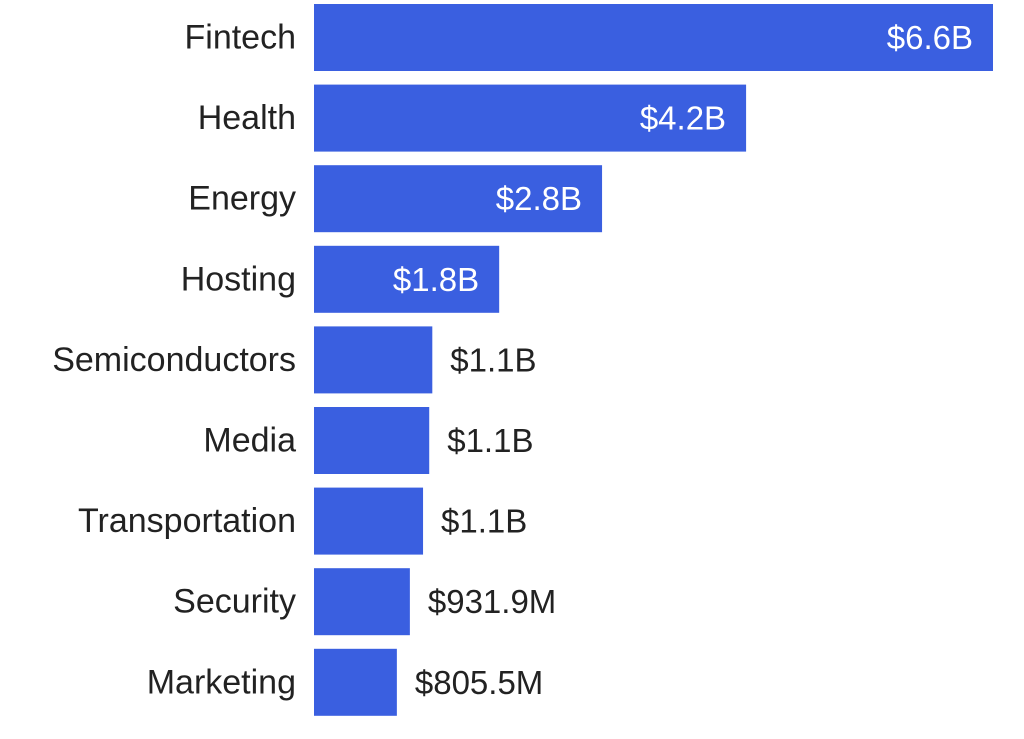 This screenshot has height=739, width=1024. I want to click on value-label-security: $931.9M, so click(492, 601).